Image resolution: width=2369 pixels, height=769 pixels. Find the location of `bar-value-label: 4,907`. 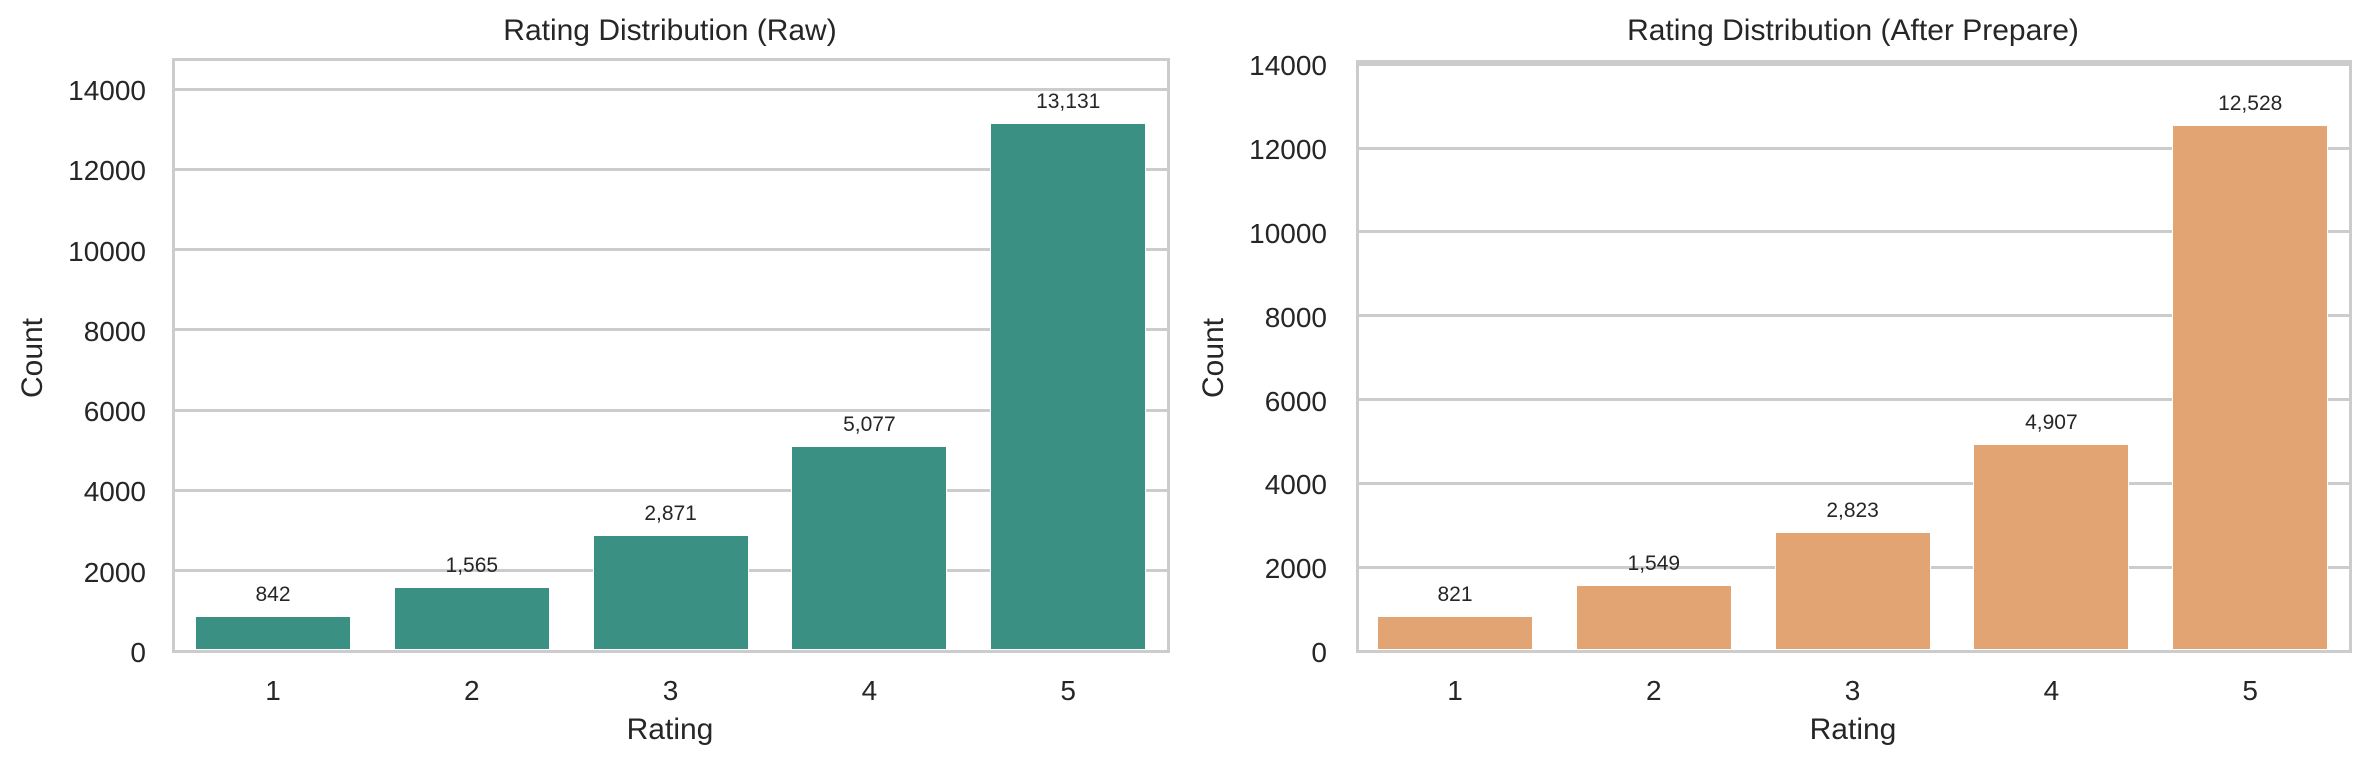

bar-value-label: 4,907 is located at coordinates (2051, 423).